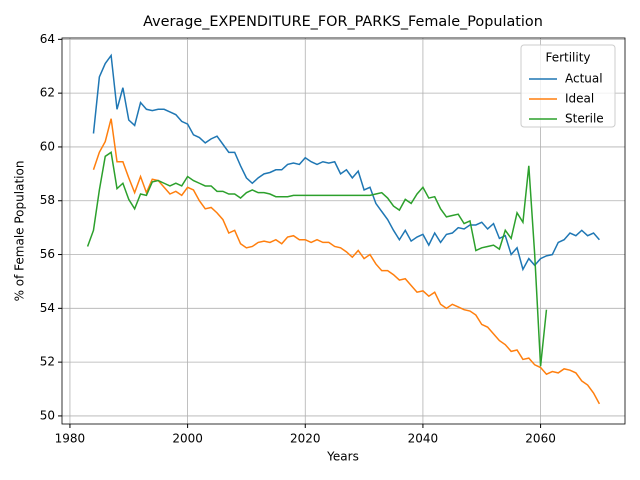  Describe the element at coordinates (579, 99) in the screenshot. I see `legend-label: Ideal` at that location.